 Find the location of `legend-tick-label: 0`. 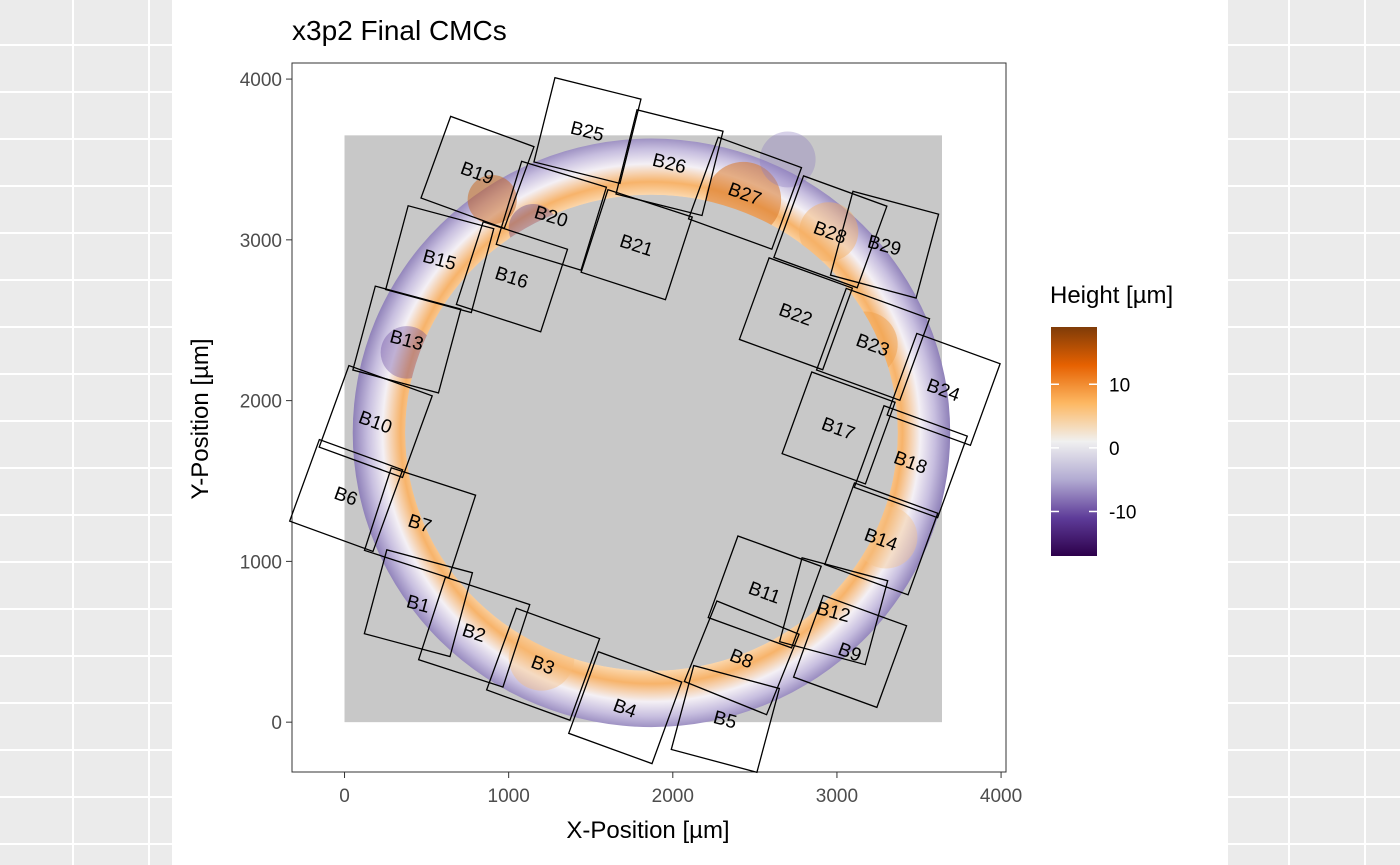

legend-tick-label: 0 is located at coordinates (1114, 449).